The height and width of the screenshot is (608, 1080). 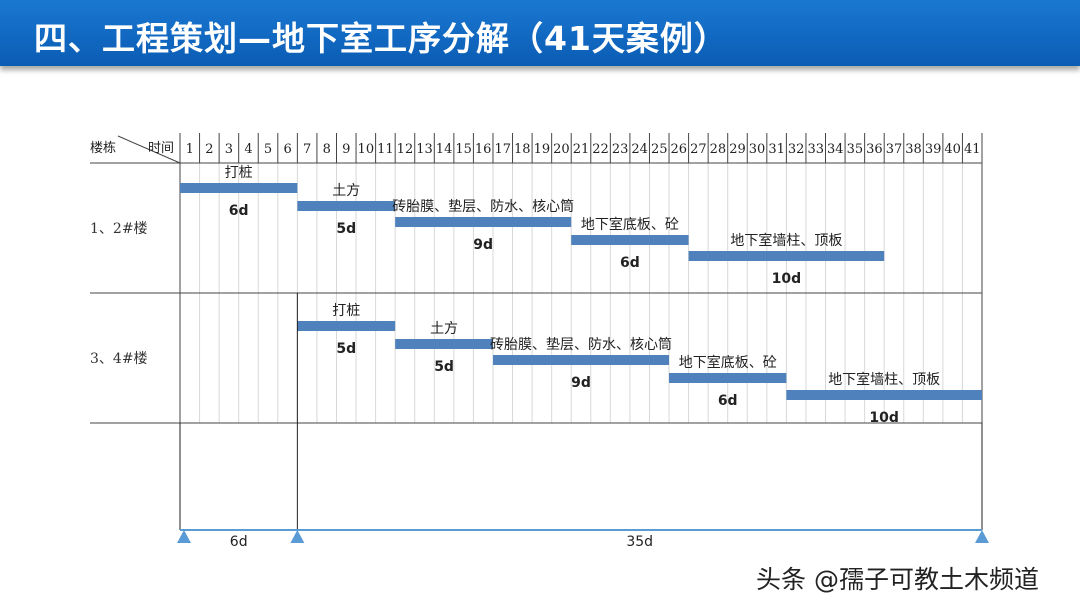 I want to click on day-label: 16, so click(x=483, y=149).